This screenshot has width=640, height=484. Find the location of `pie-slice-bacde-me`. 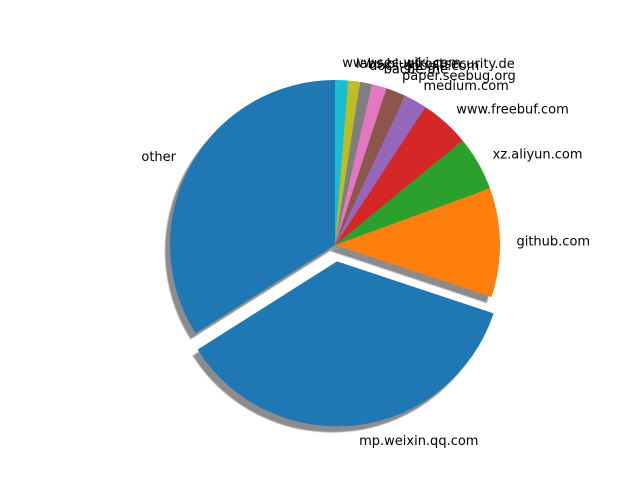

pie-slice-bacde-me is located at coordinates (361, 164).